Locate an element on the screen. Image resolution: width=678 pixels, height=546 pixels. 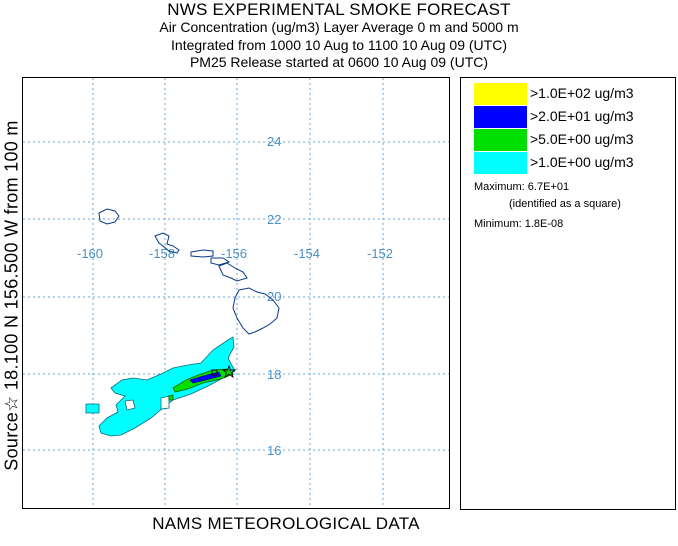
island-oahu is located at coordinates (202, 253).